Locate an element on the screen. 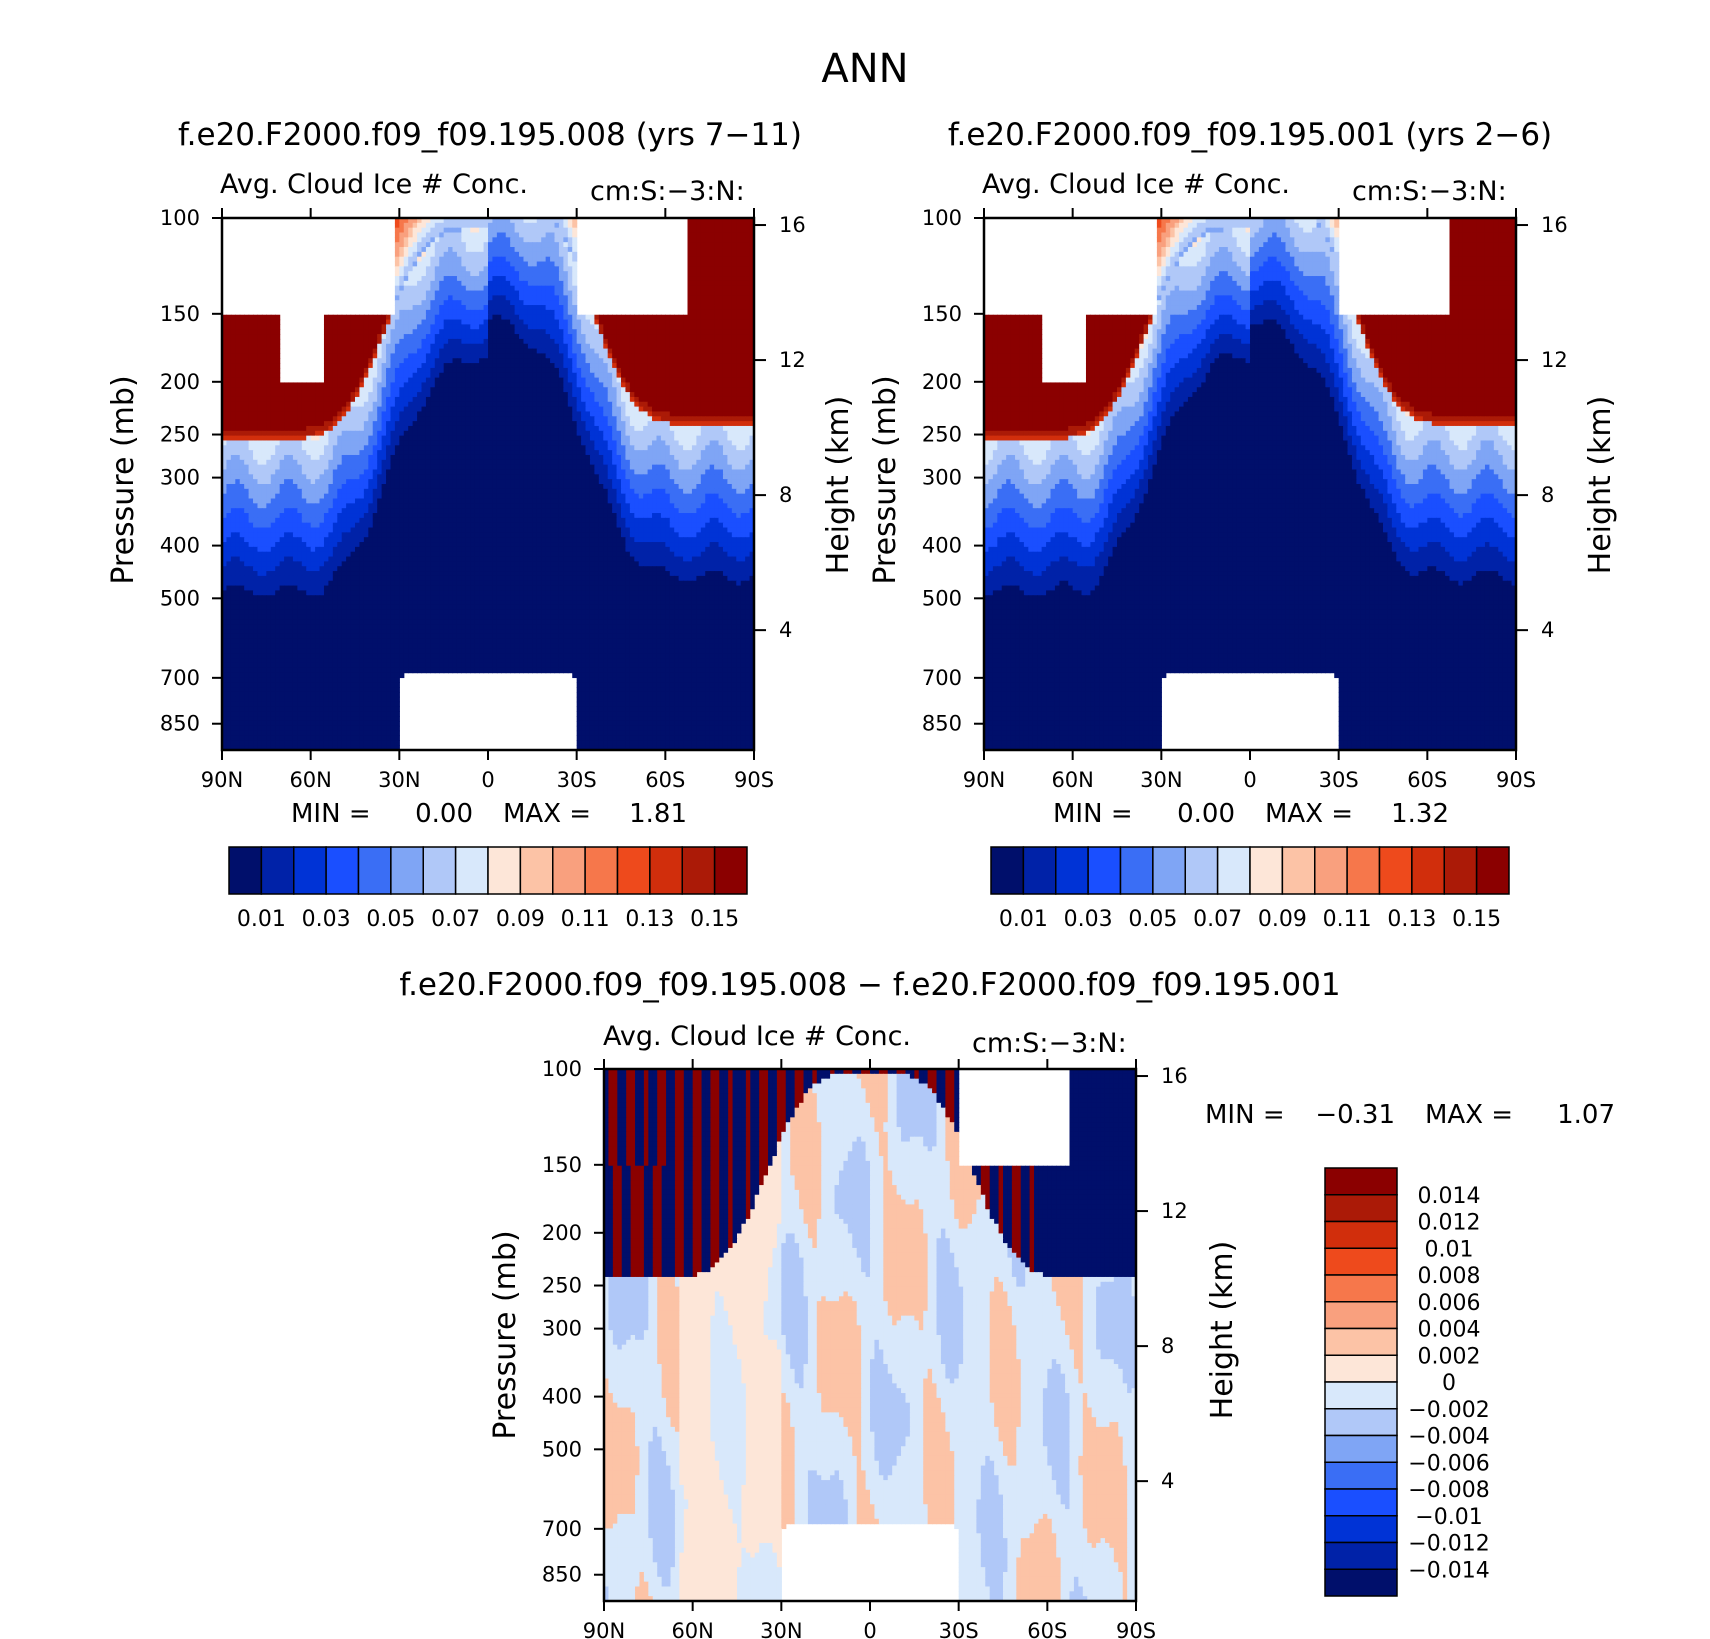 Image resolution: width=1710 pixels, height=1639 pixels. panel-3-max-value: 1.07 is located at coordinates (1586, 1115).